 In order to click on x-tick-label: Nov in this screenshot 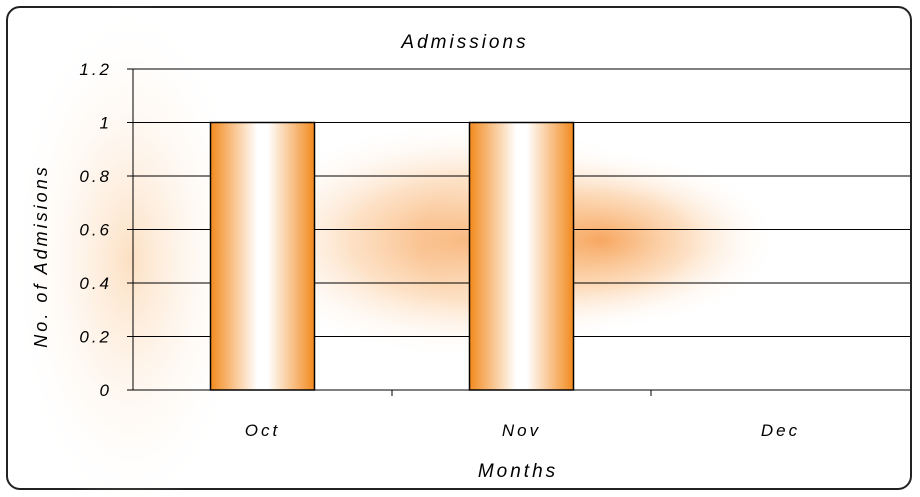, I will do `click(521, 430)`.